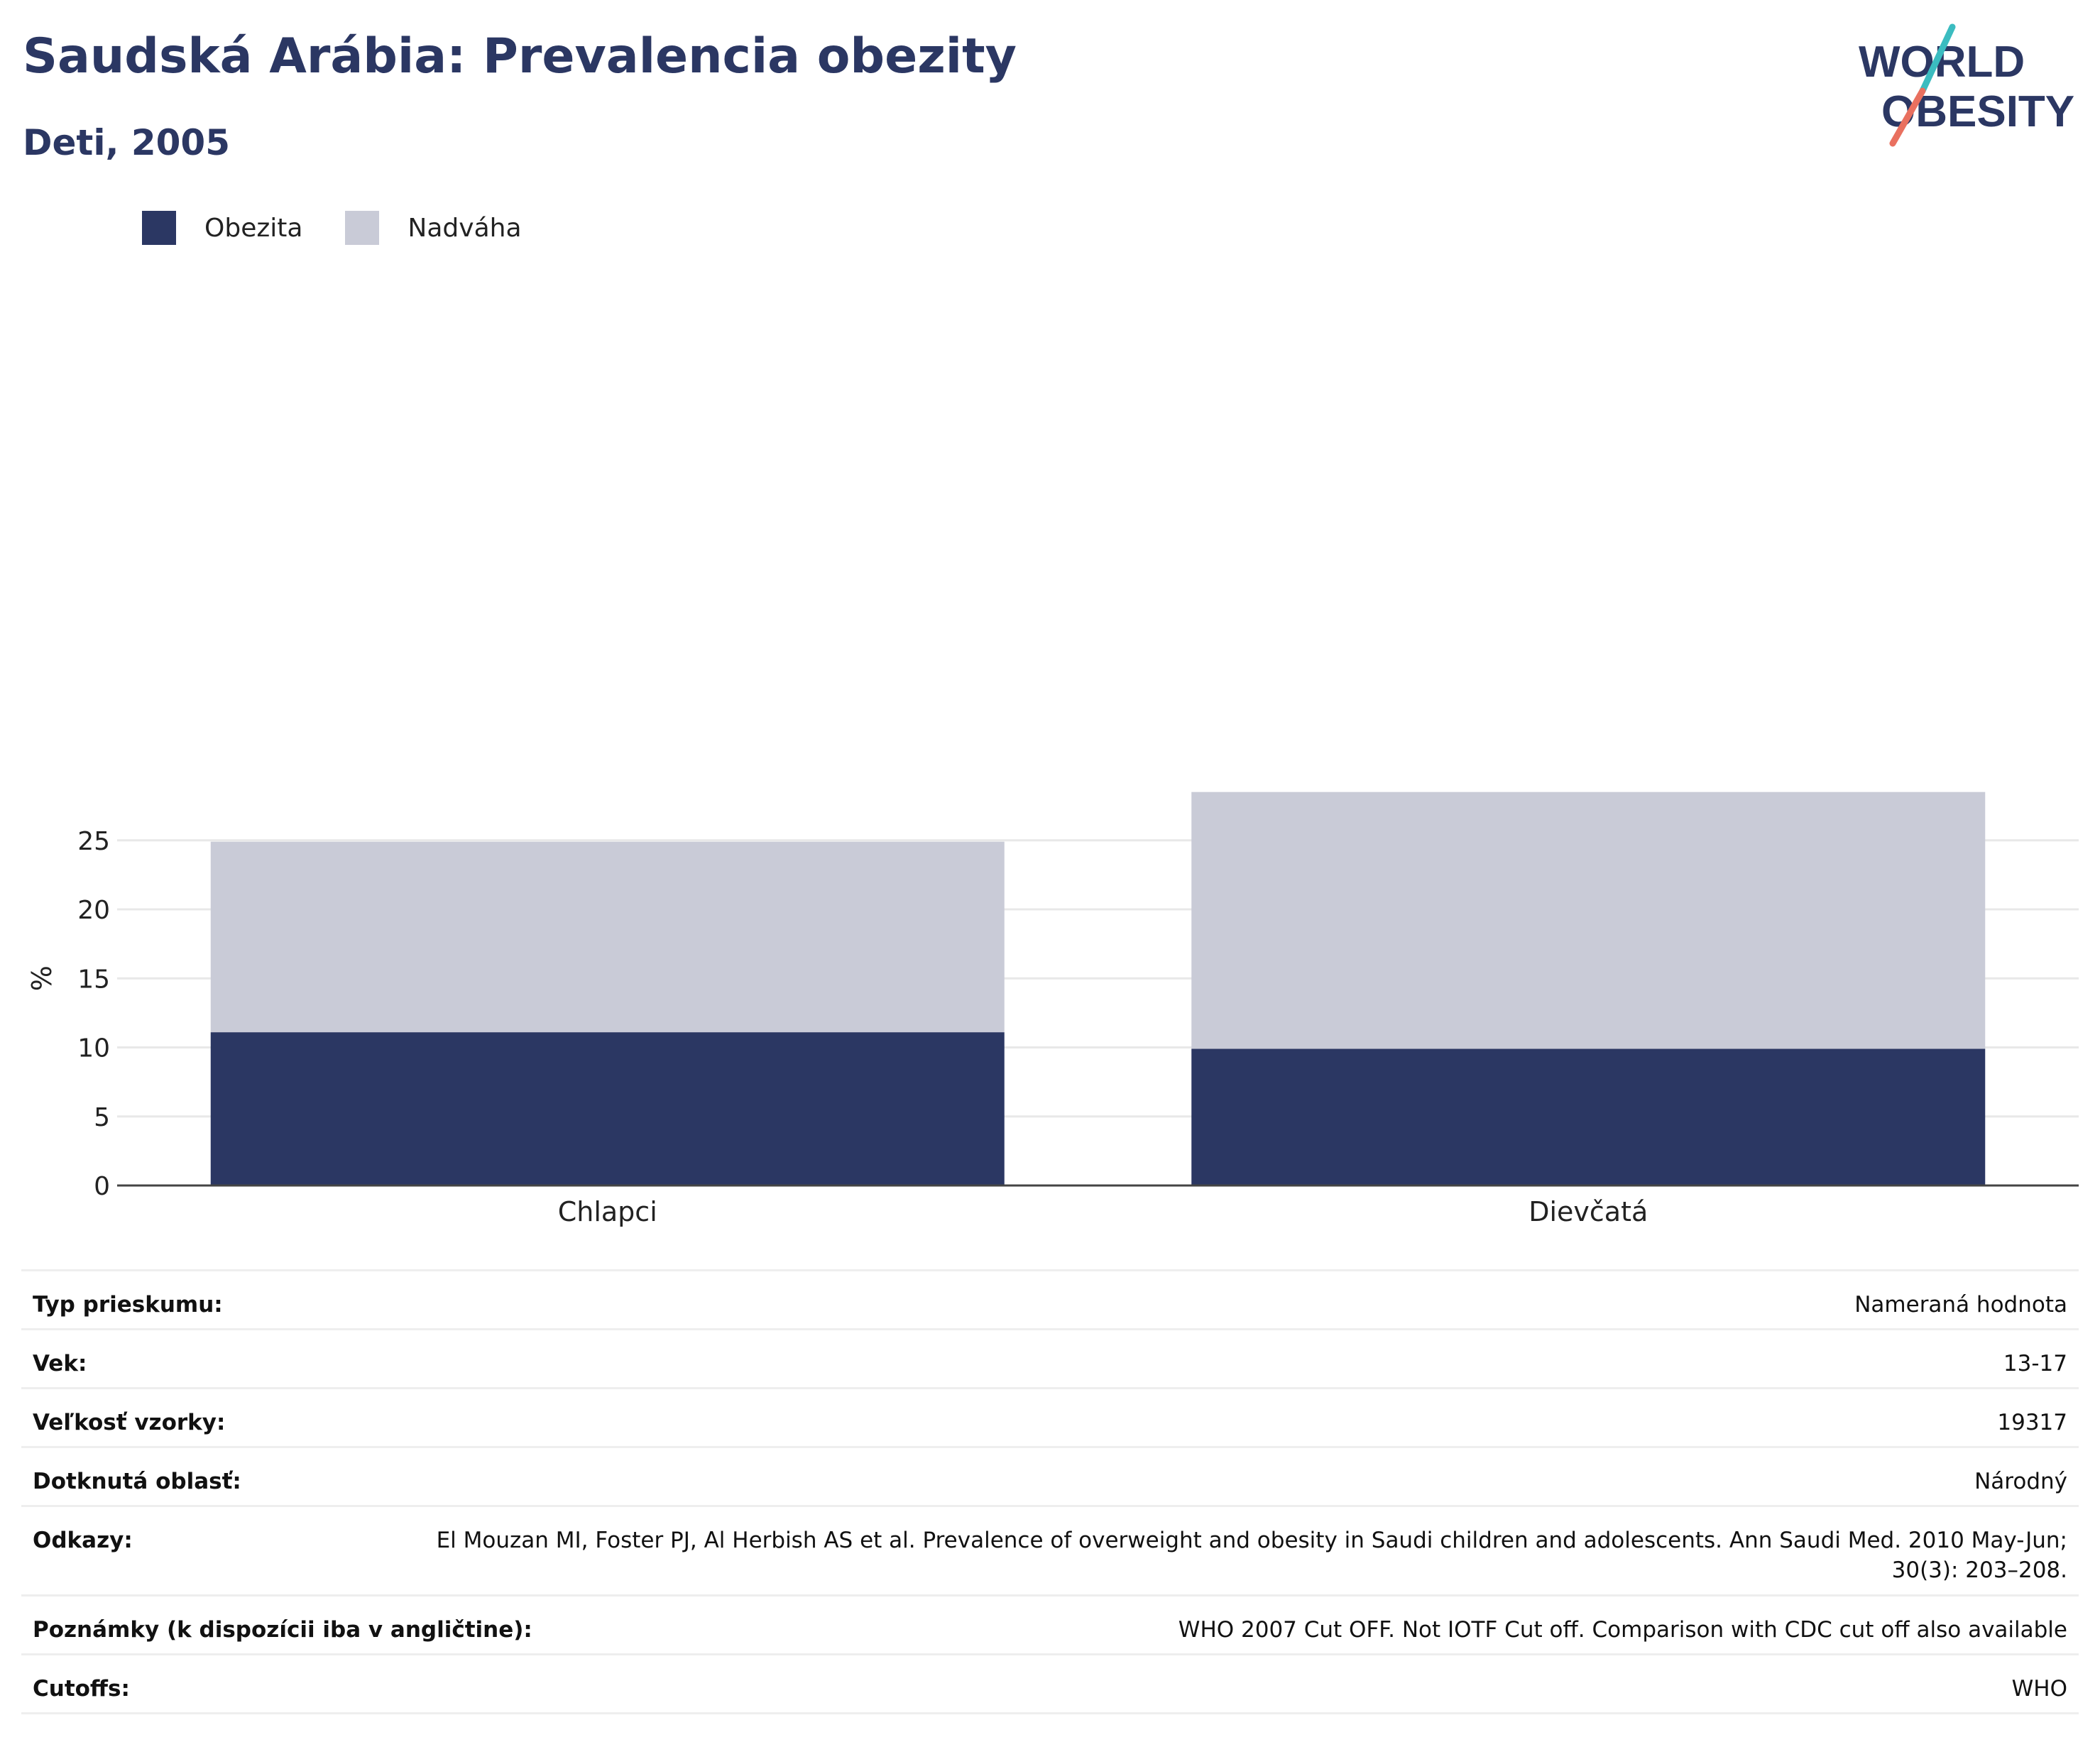 This screenshot has width=2100, height=1747. What do you see at coordinates (1050, 1684) in the screenshot?
I see `info-row-cutoffs: Cutoffs: WHO` at bounding box center [1050, 1684].